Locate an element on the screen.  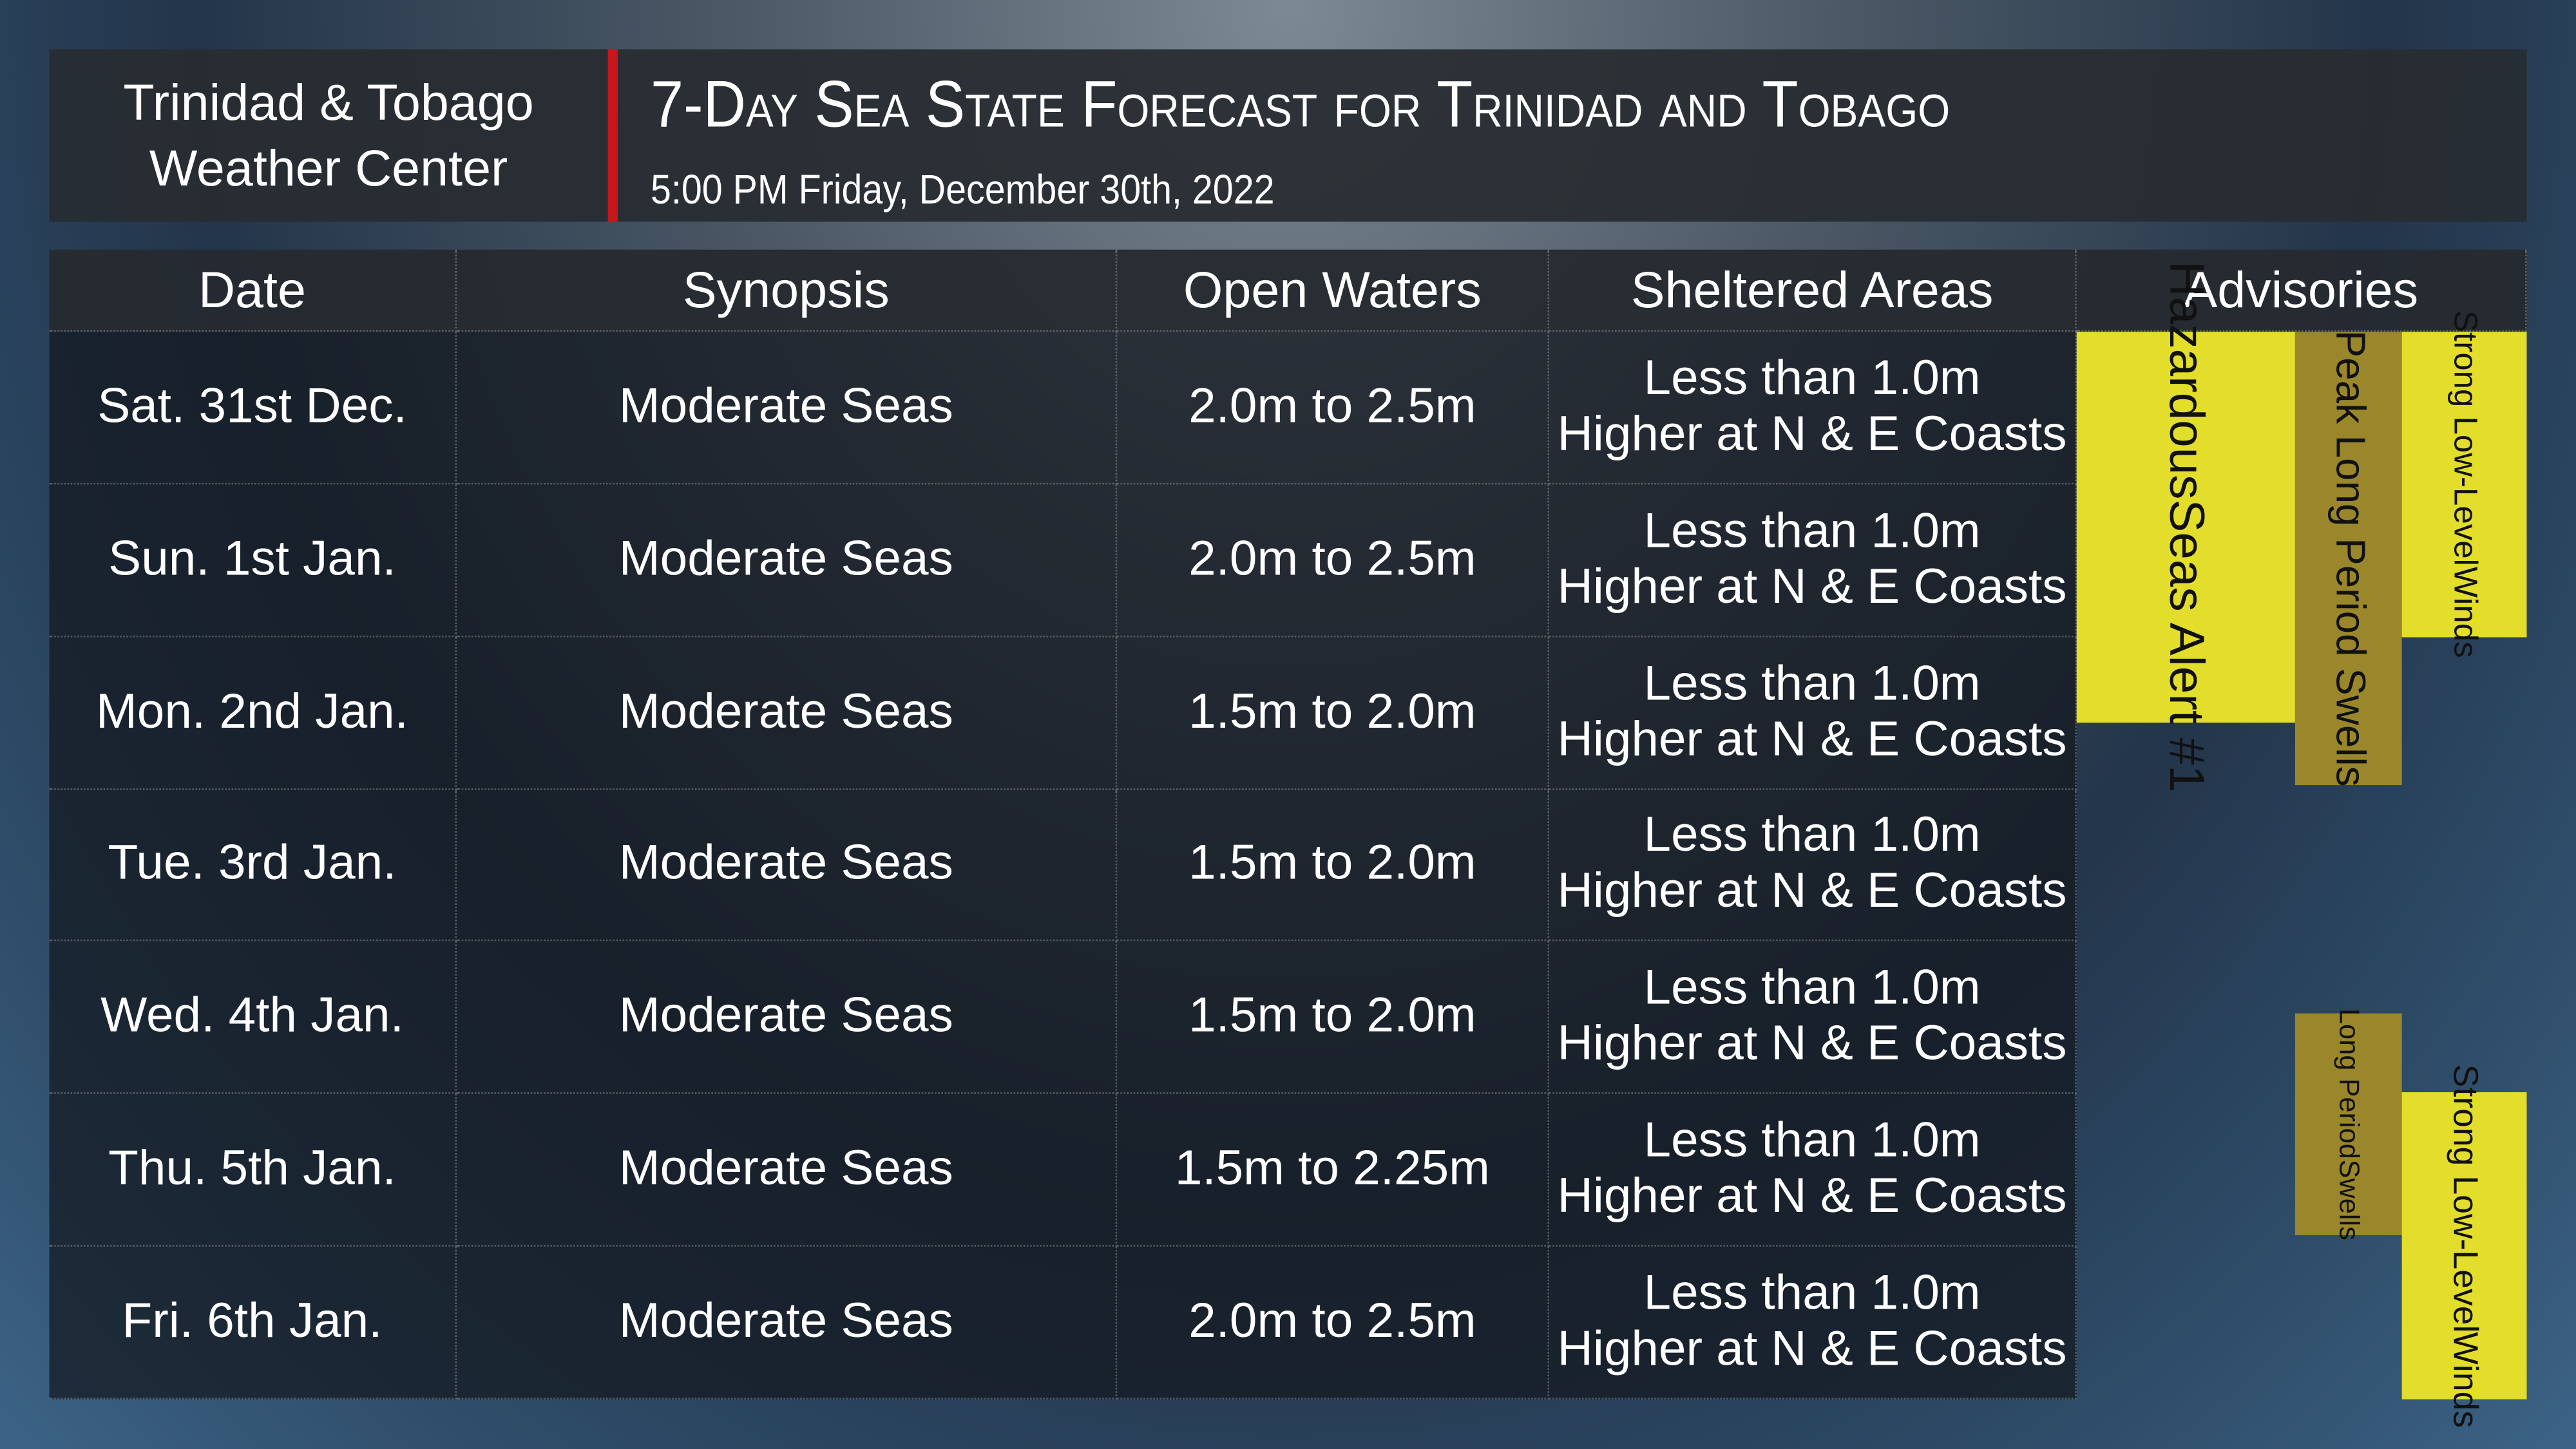
table-cell: Tue. 3rd Jan. is located at coordinates (253, 866).